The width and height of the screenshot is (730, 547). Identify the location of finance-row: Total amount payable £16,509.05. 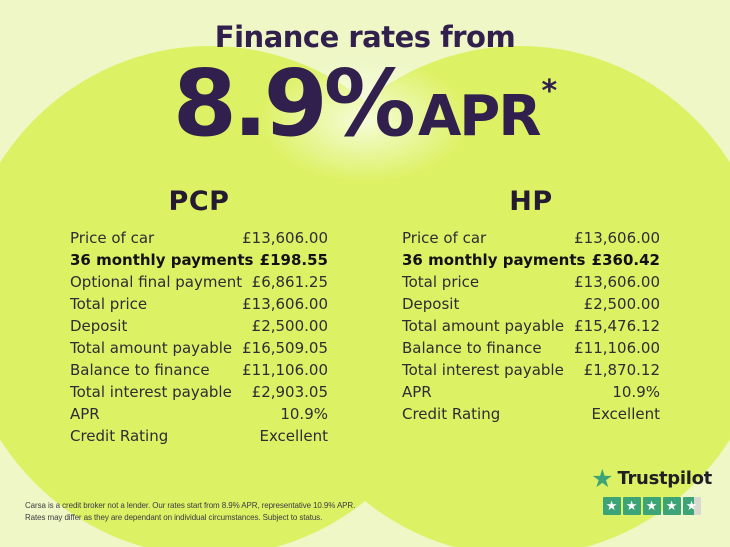
(199, 350).